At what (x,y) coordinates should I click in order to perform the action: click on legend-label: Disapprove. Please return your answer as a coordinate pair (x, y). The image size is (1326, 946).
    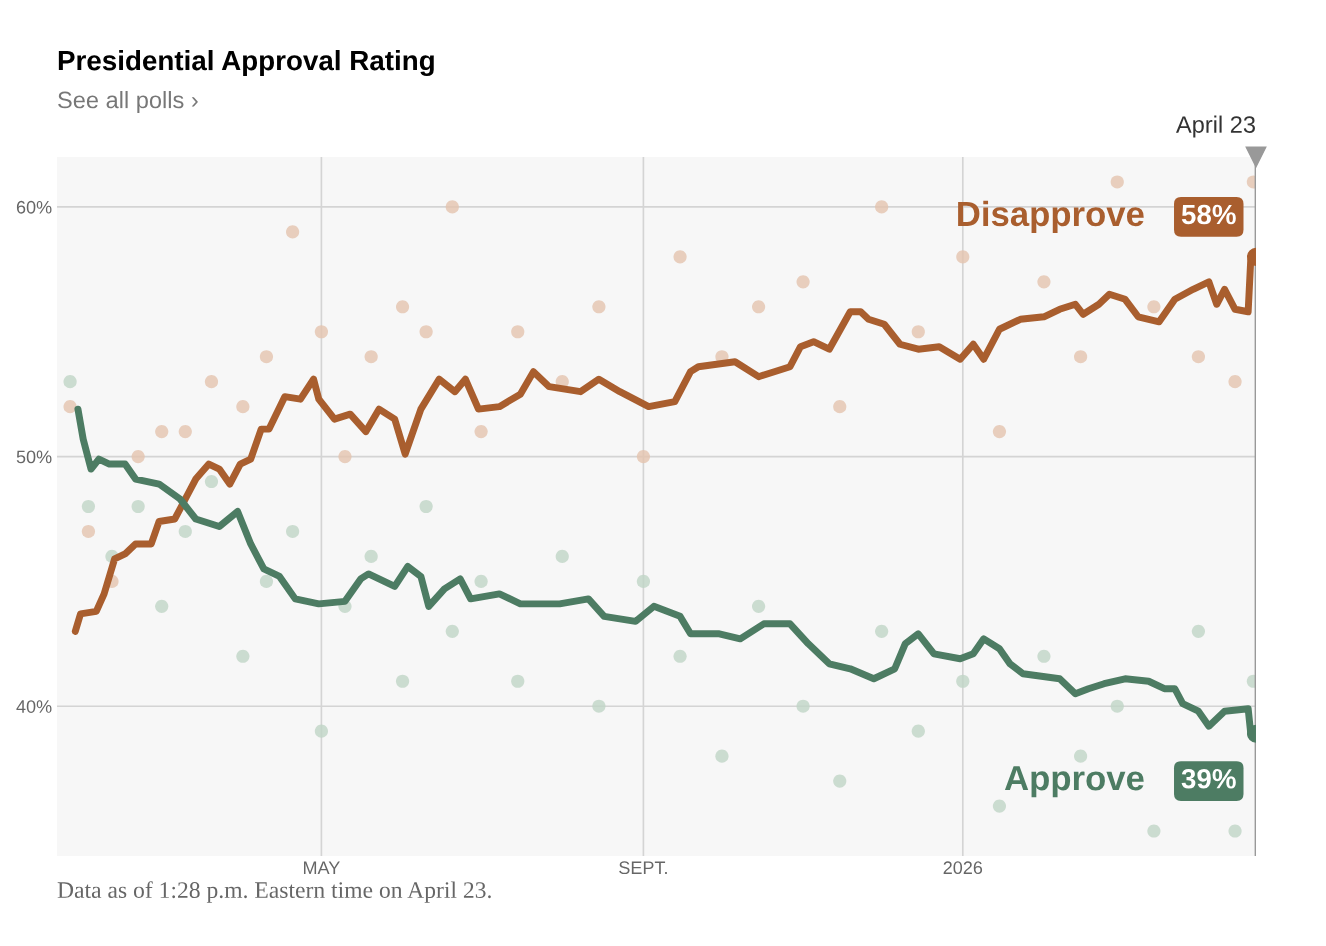
    Looking at the image, I should click on (1051, 217).